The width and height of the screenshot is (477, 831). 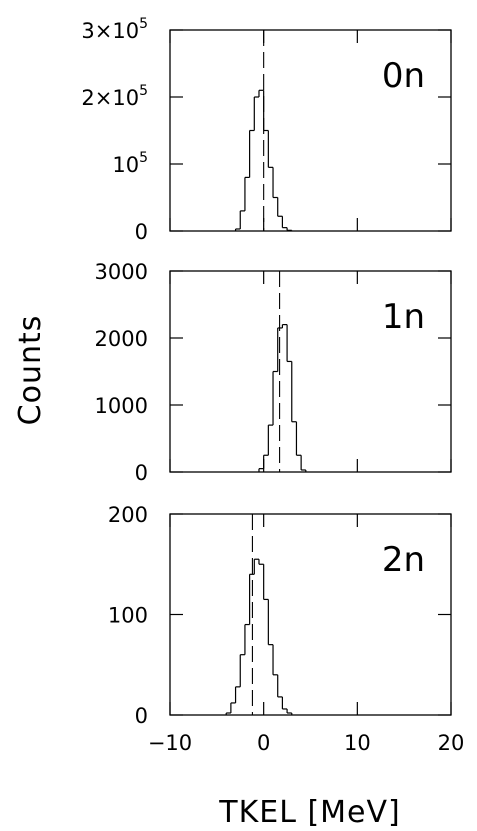 I want to click on y-tick-label: 3000, so click(x=121, y=272).